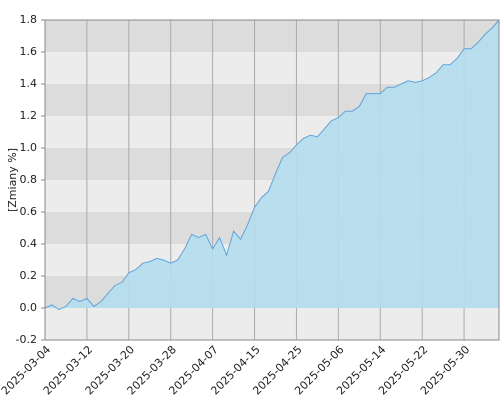 The width and height of the screenshot is (500, 400). I want to click on y-tick-label: 0.6, so click(29, 211).